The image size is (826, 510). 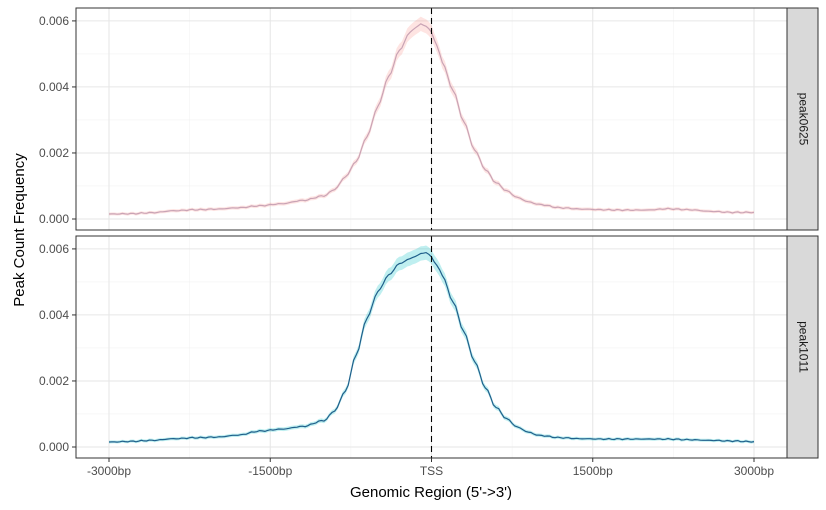 What do you see at coordinates (431, 471) in the screenshot?
I see `x-tick-label: TSS` at bounding box center [431, 471].